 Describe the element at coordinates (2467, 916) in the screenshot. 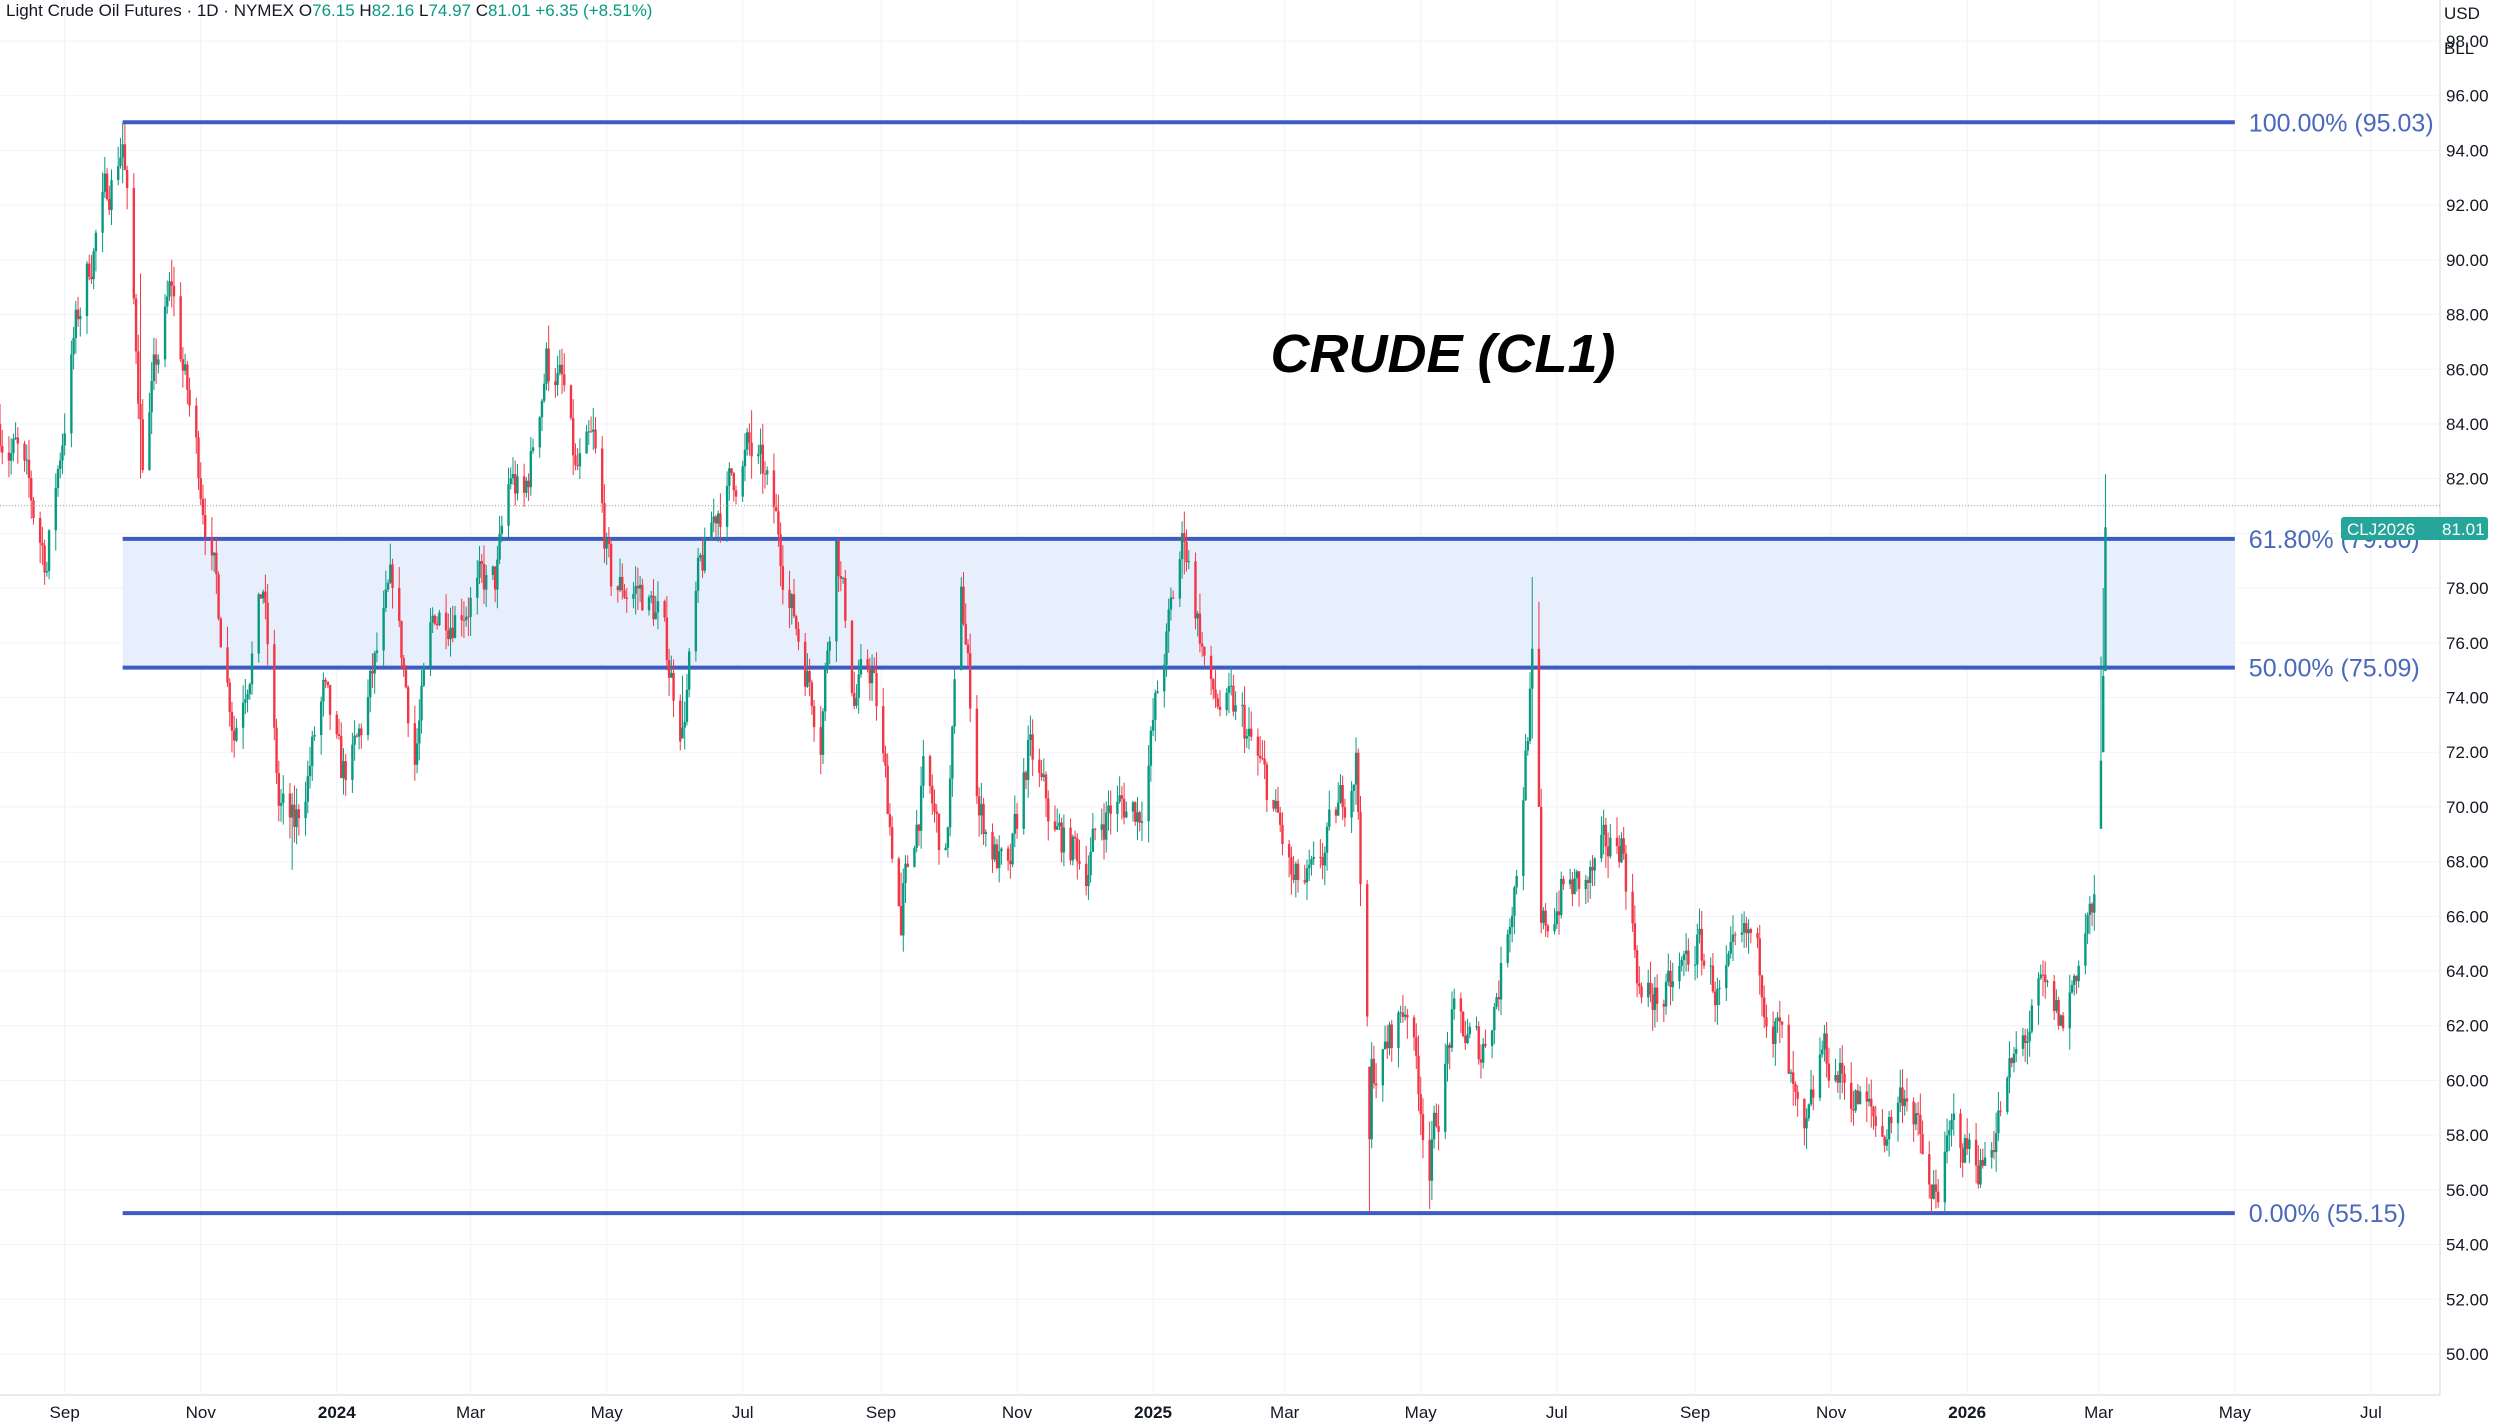

I see `price-tick-label: 66.00` at that location.